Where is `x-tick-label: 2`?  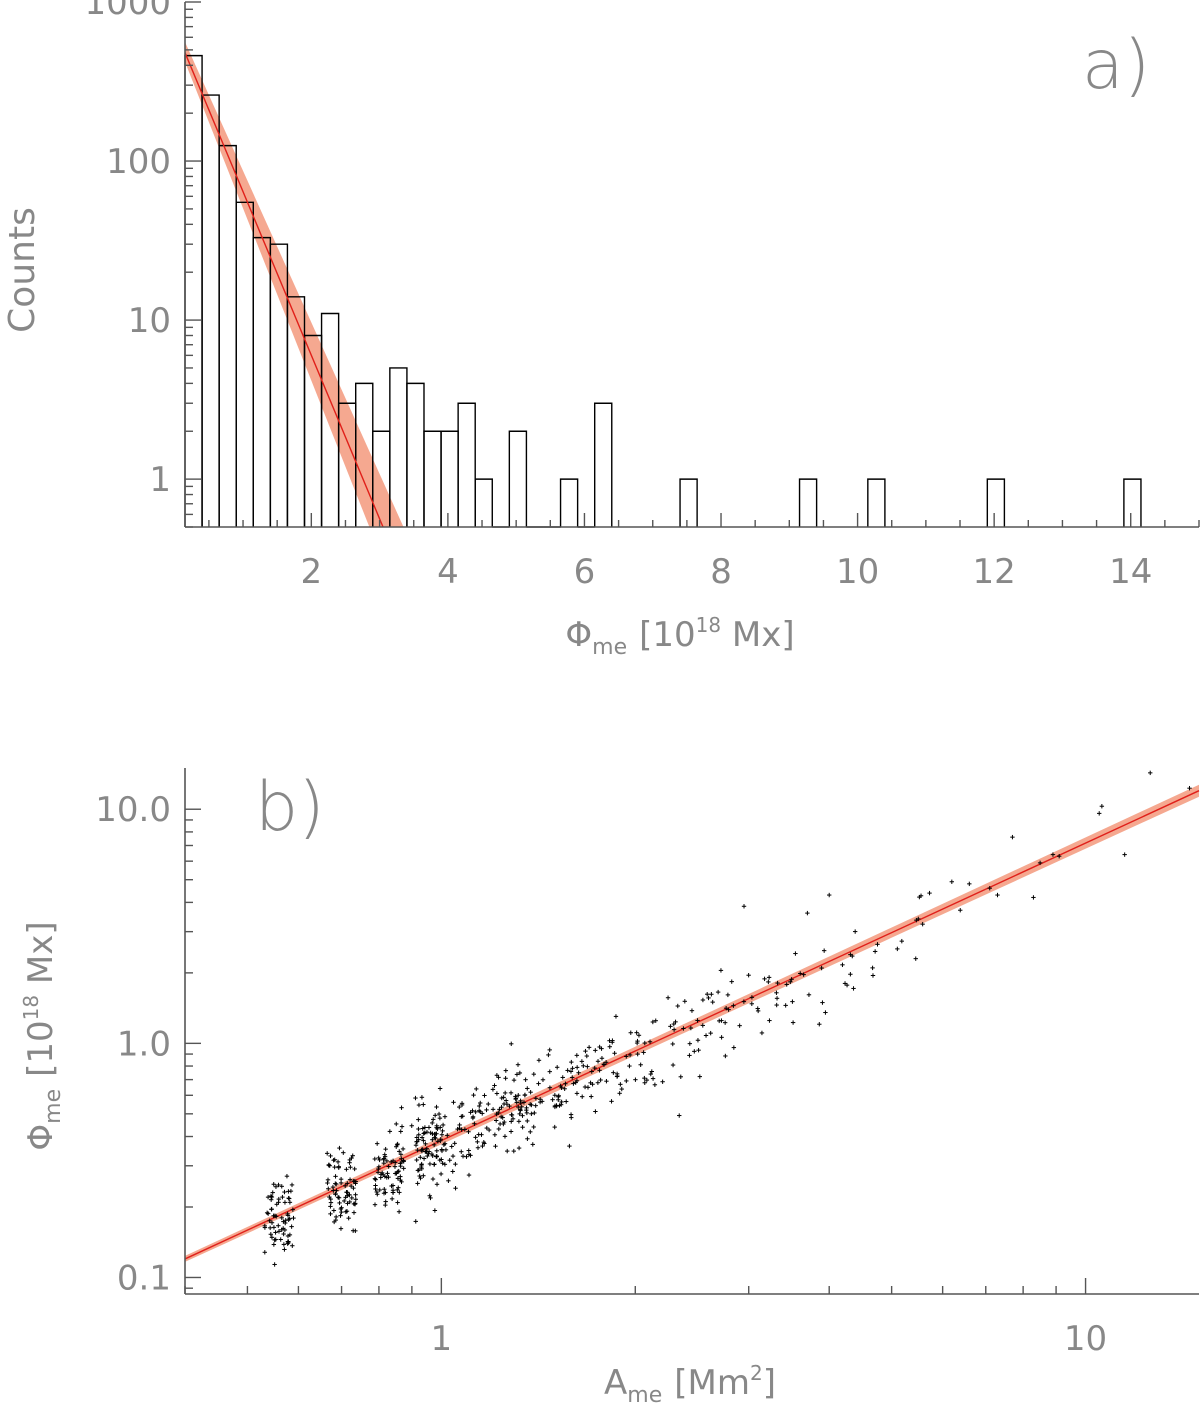
x-tick-label: 2 is located at coordinates (312, 572).